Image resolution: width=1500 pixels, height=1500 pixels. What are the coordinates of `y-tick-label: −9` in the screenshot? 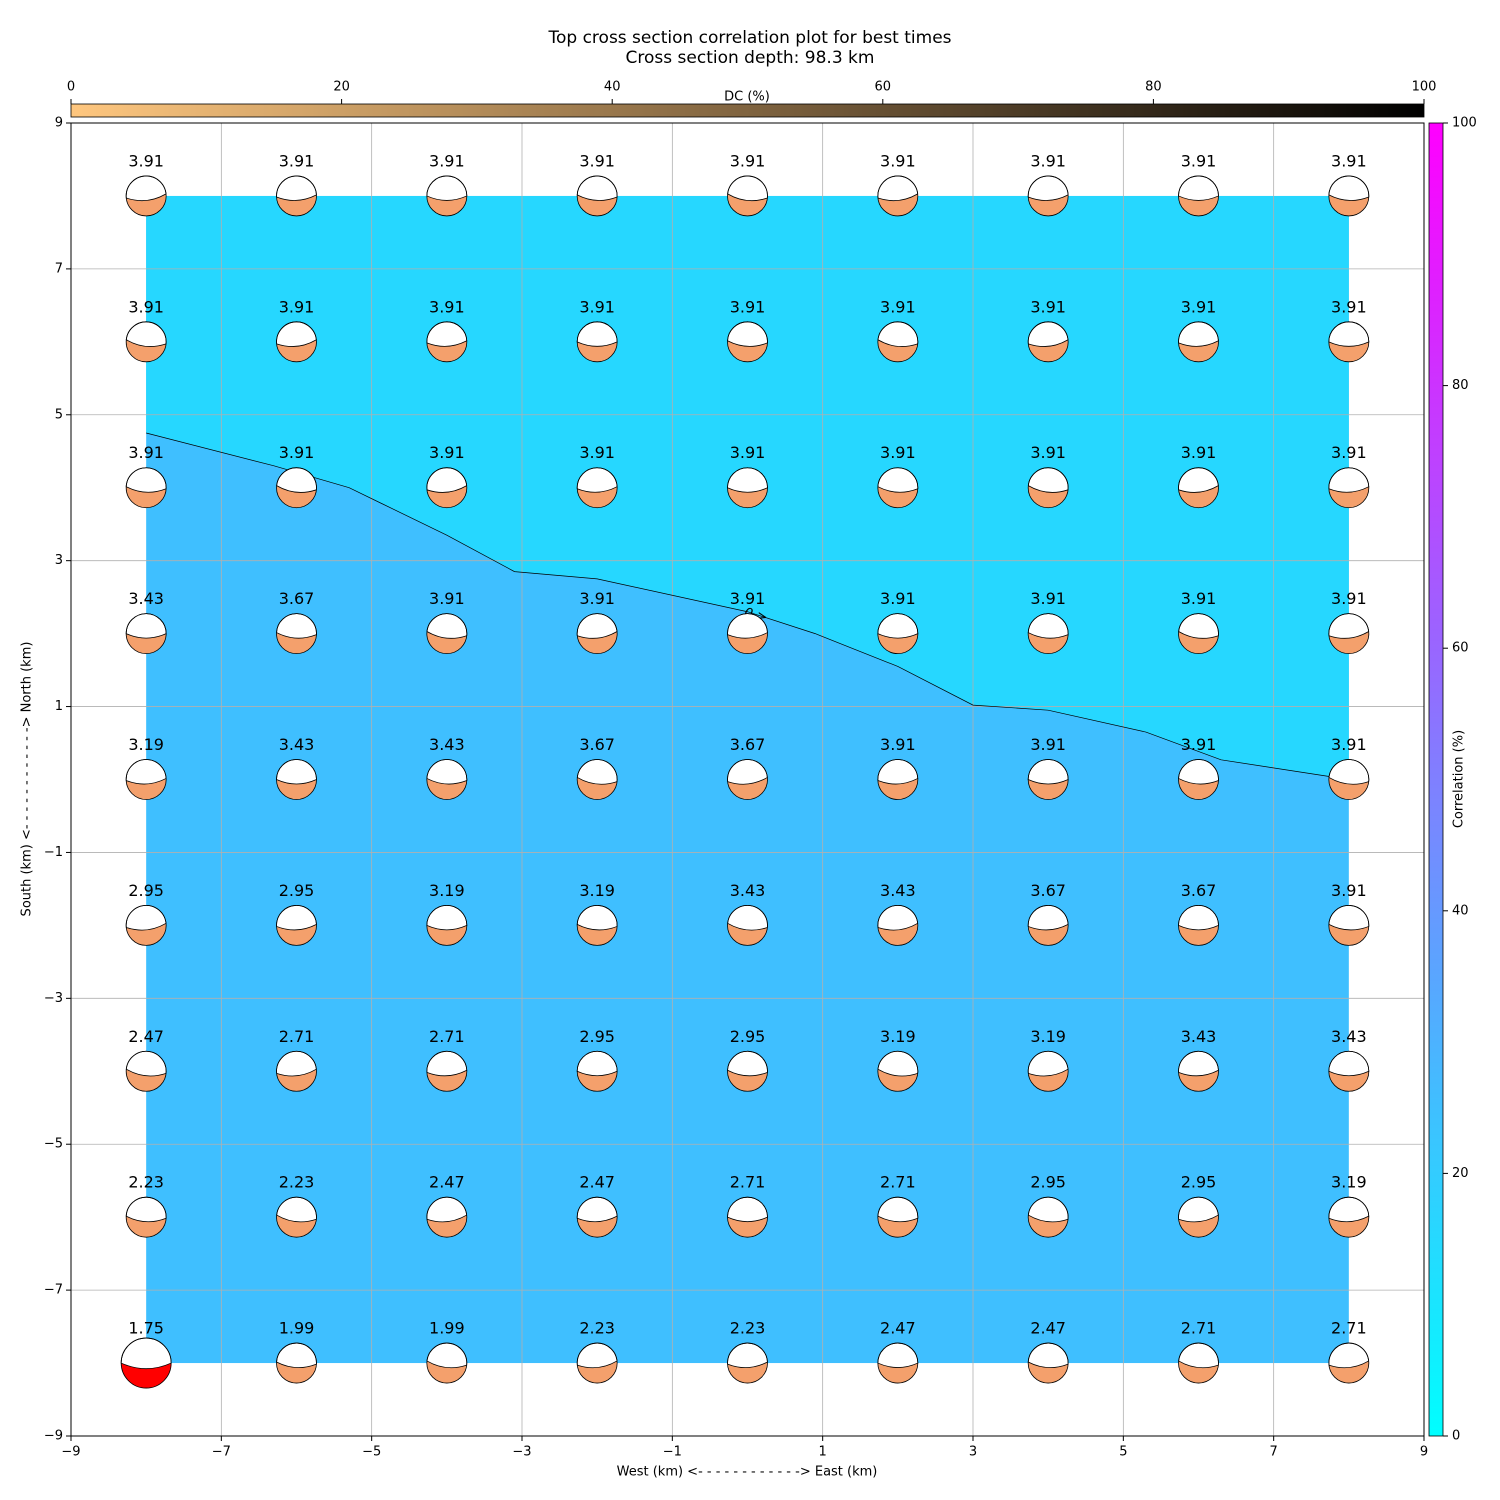 It's located at (53, 1436).